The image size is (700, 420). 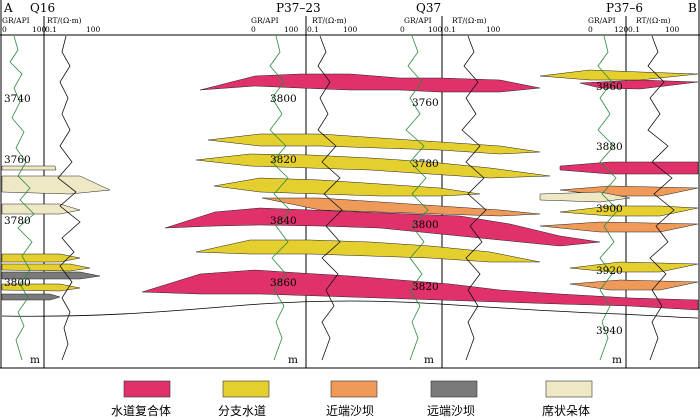 I want to click on section-end-label: B, so click(x=692, y=8).